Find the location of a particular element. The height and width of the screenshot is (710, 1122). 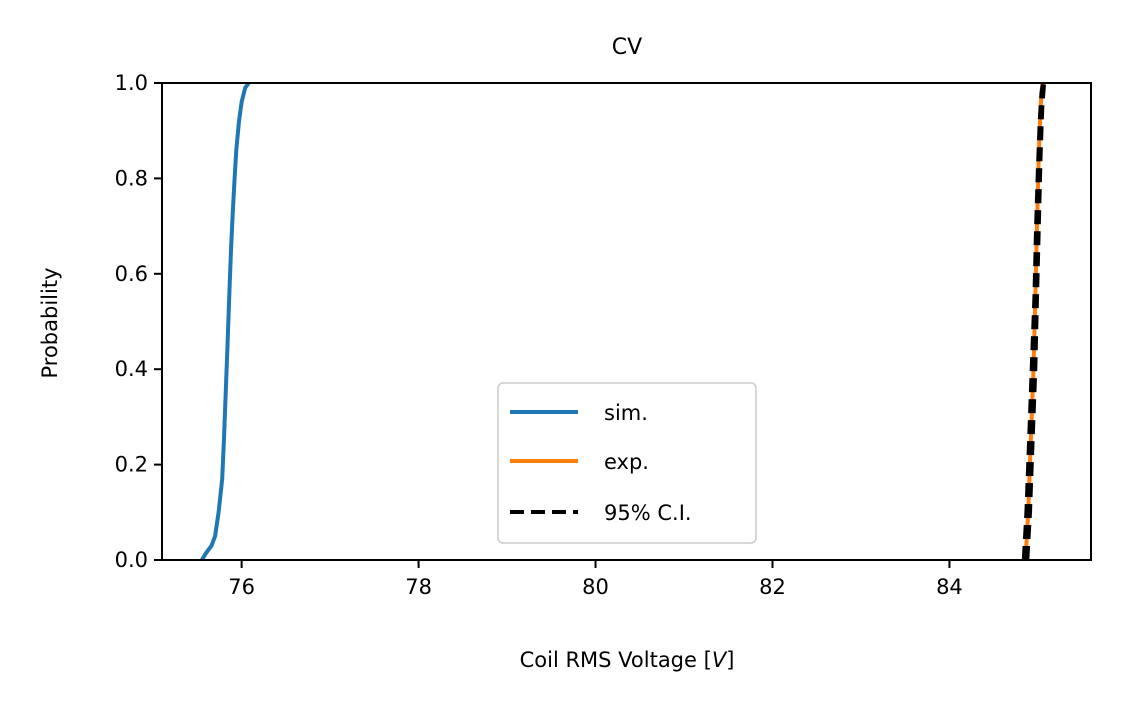

x-axis: 76 78 80 82 84 is located at coordinates (595, 579).